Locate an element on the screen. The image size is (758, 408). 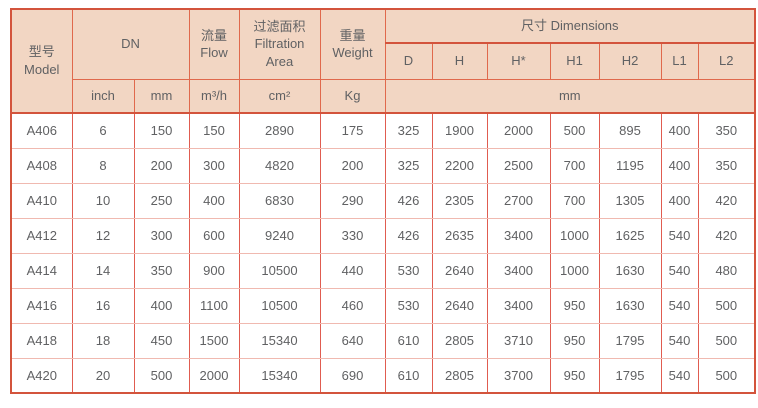
cell-model: A418 is located at coordinates (41, 340).